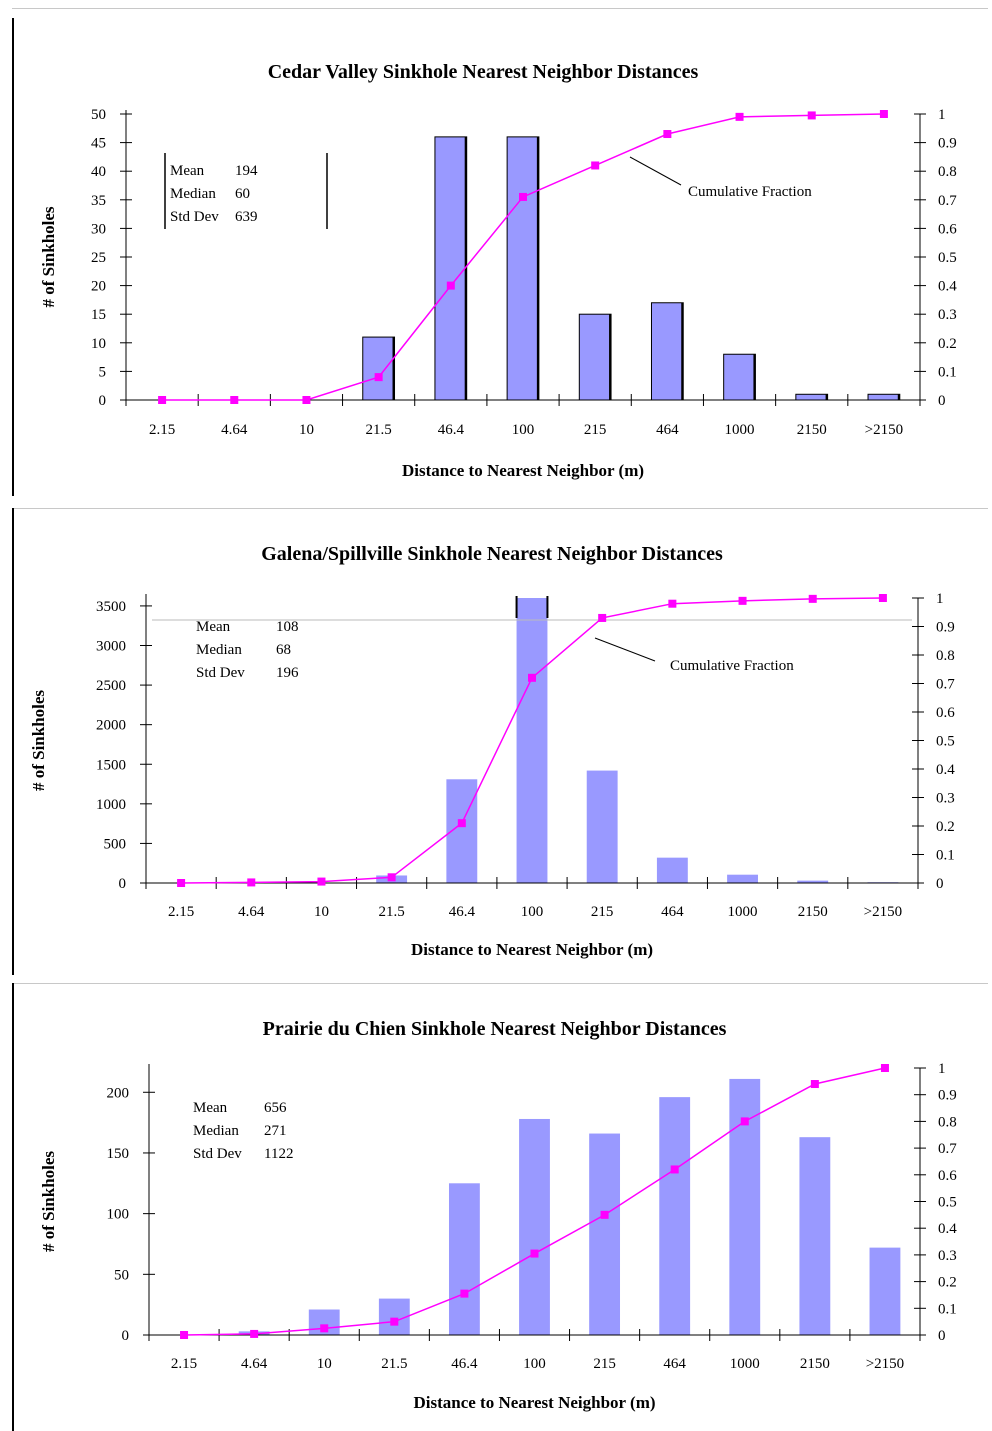 The width and height of the screenshot is (992, 1431). I want to click on y-tick-label: 20, so click(98, 287).